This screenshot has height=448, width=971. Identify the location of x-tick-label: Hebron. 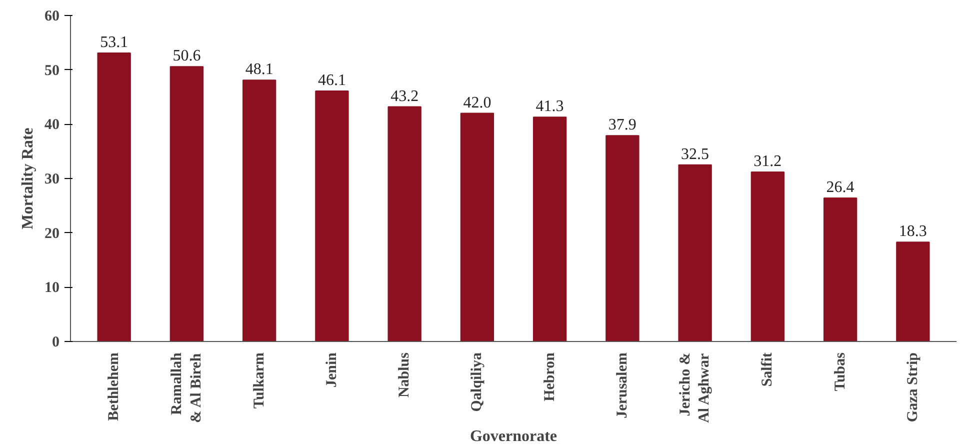
(550, 377).